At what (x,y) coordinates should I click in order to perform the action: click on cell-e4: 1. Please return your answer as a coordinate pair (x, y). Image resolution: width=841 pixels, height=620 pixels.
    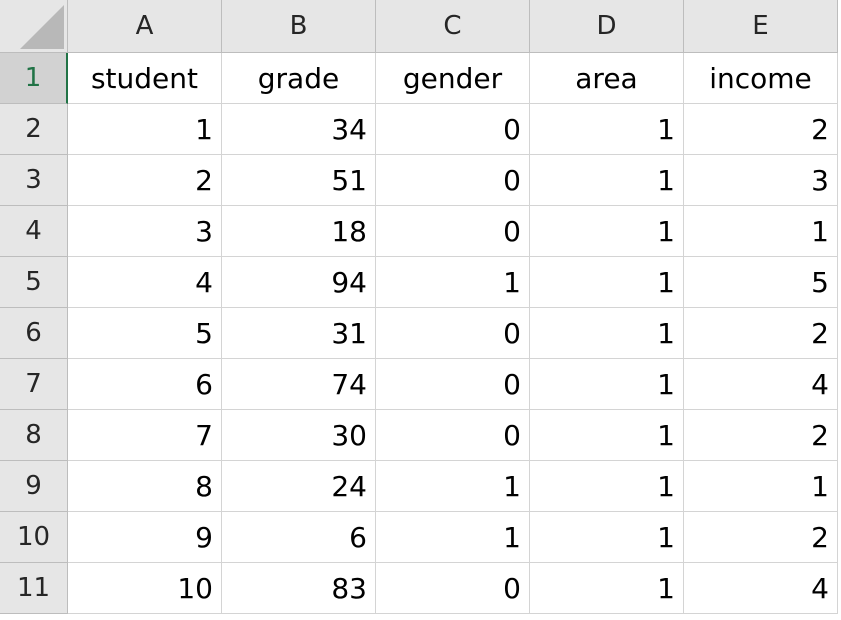
    Looking at the image, I should click on (761, 231).